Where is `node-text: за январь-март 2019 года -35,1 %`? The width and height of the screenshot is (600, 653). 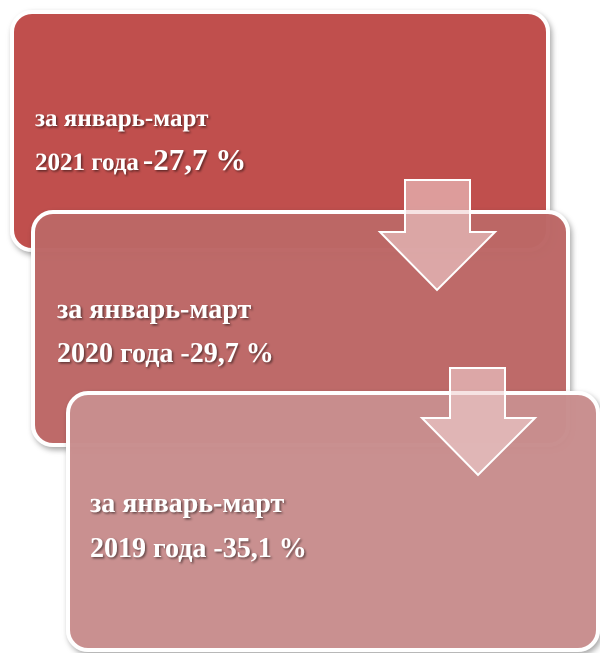 node-text: за январь-март 2019 года -35,1 % is located at coordinates (198, 526).